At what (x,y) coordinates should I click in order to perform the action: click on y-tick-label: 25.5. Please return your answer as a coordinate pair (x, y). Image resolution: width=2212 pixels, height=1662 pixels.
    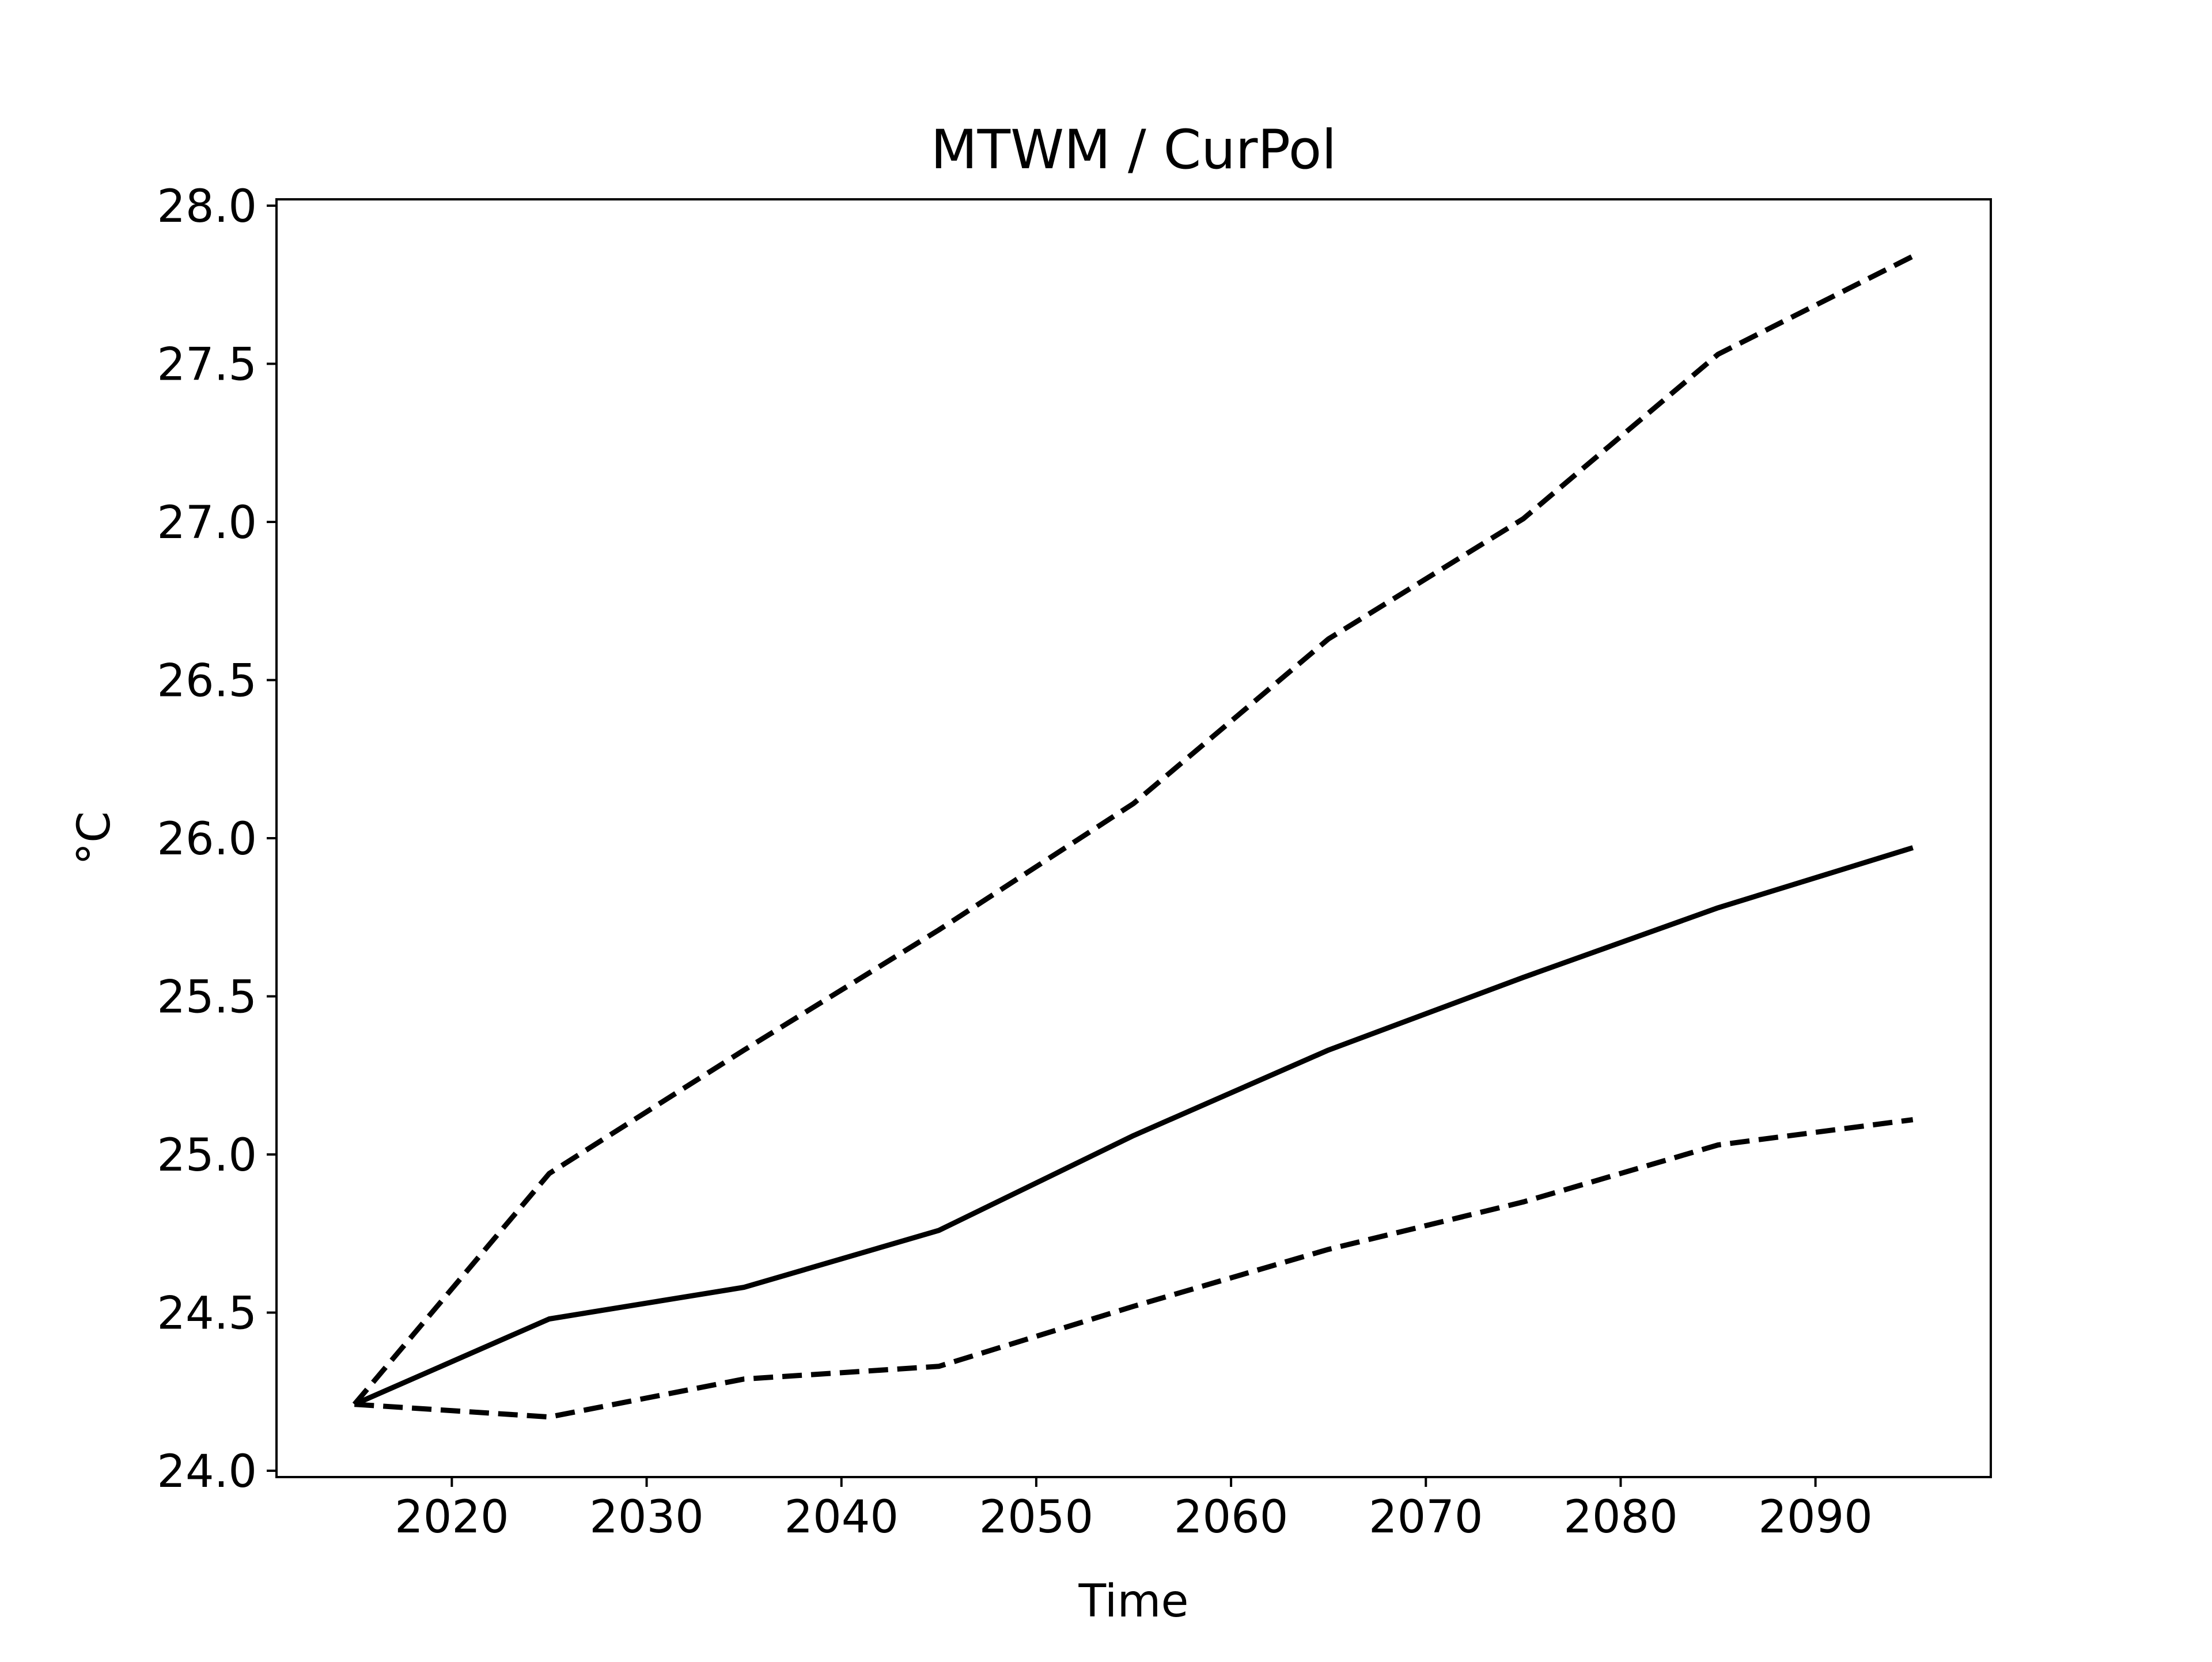
    Looking at the image, I should click on (207, 998).